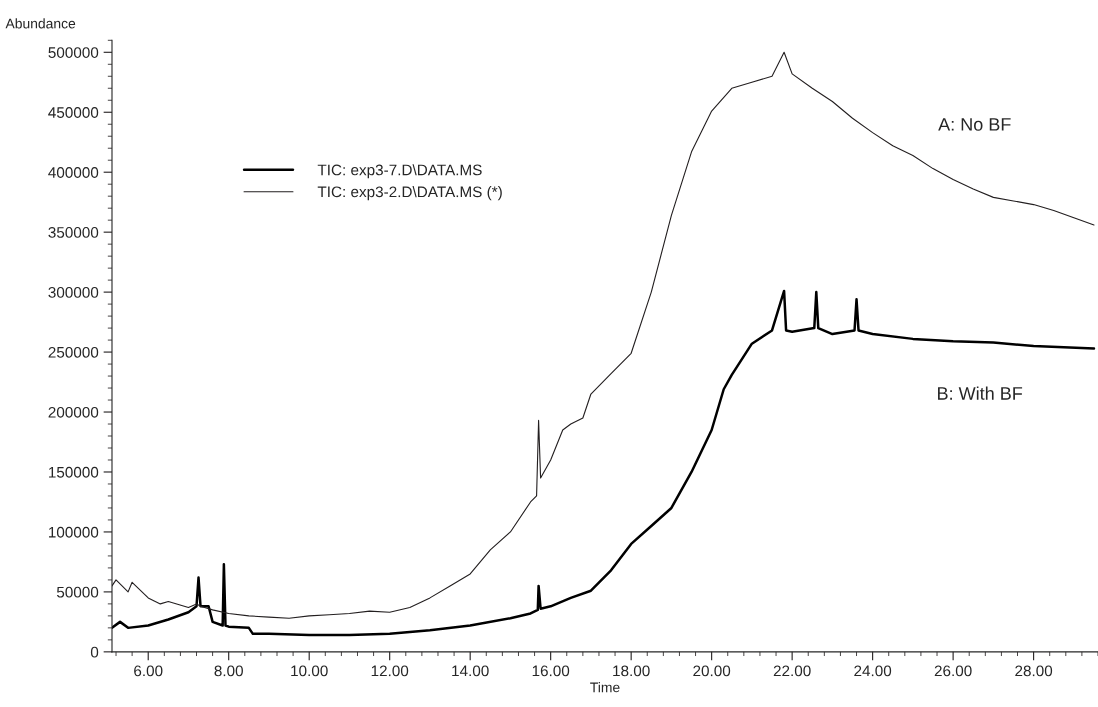 This screenshot has height=707, width=1098. I want to click on x-tick-label: 12.00, so click(390, 671).